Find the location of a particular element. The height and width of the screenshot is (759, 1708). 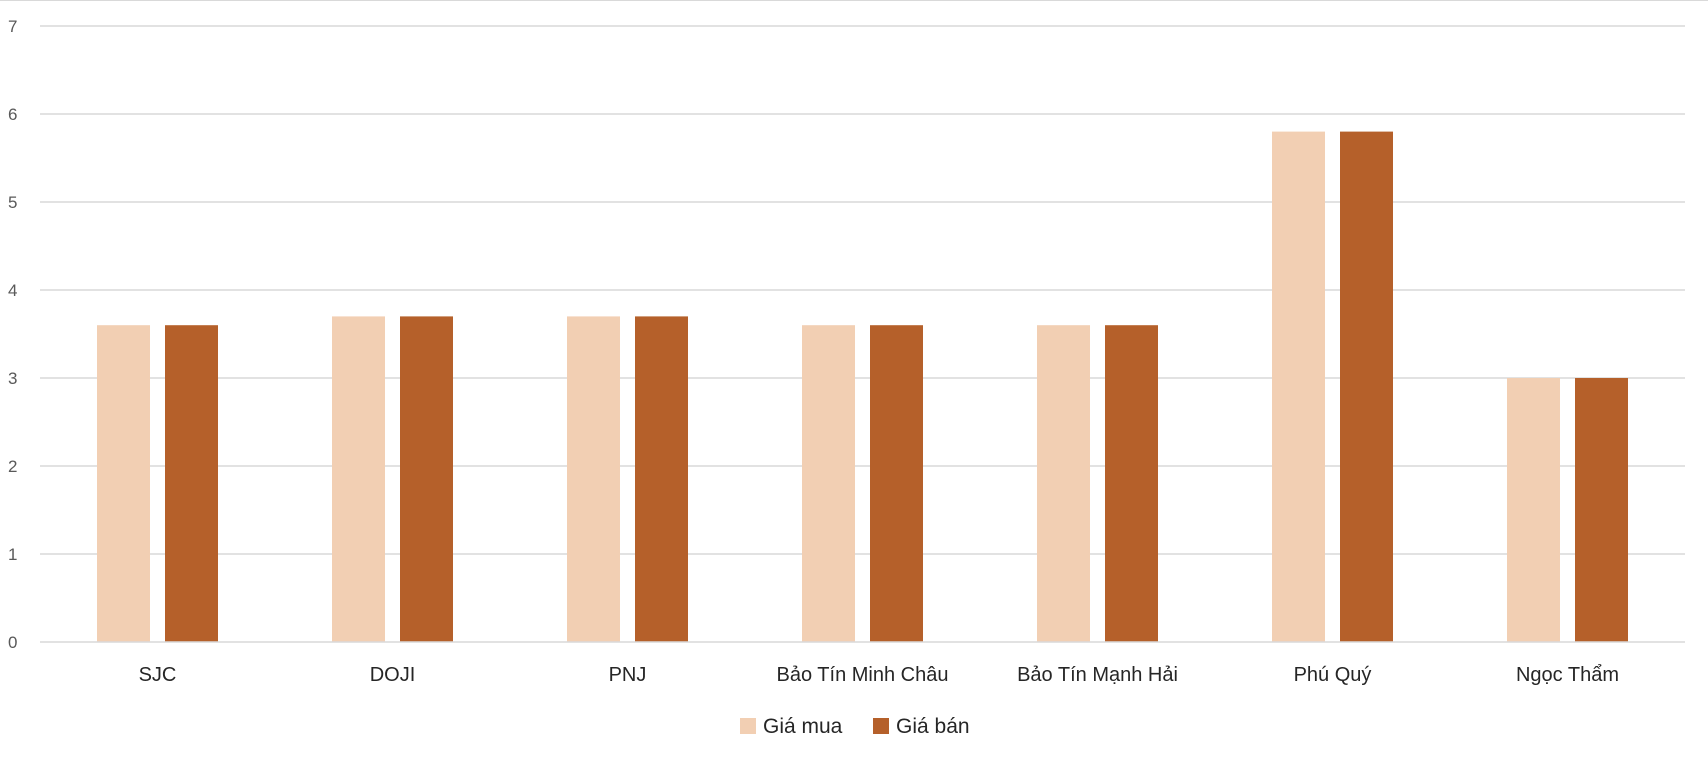

y-tick-label: 5 is located at coordinates (12, 202).